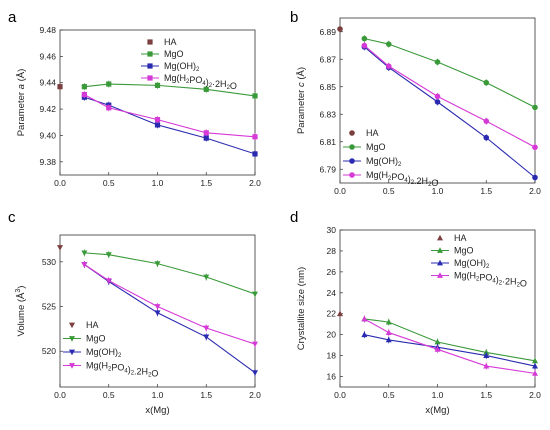  I want to click on y-tick-label: 520, so click(49, 351).